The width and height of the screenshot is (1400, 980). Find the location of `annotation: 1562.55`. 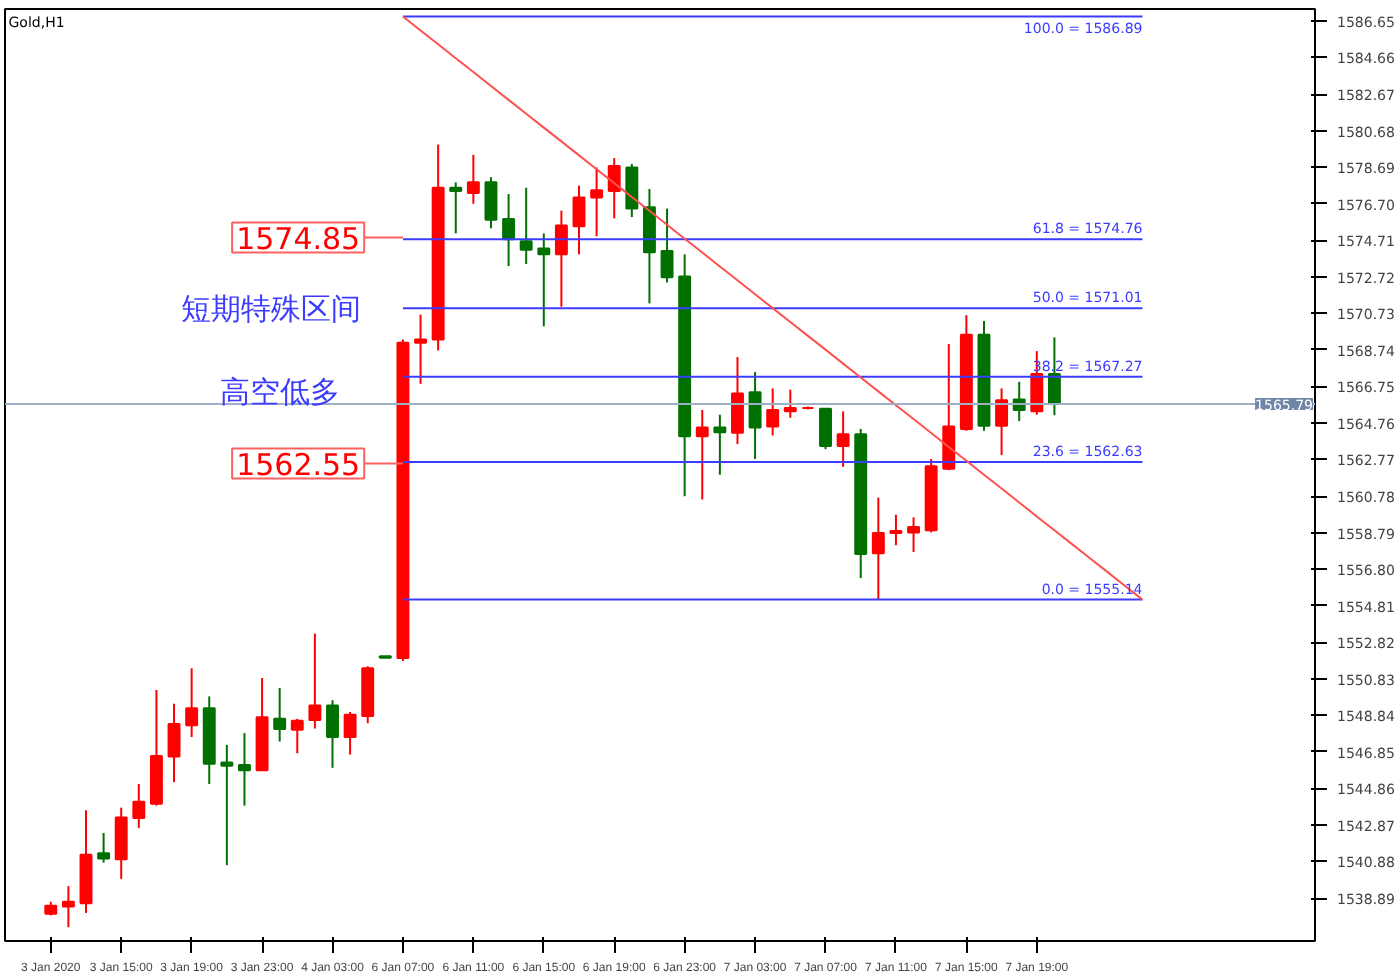

annotation: 1562.55 is located at coordinates (298, 464).